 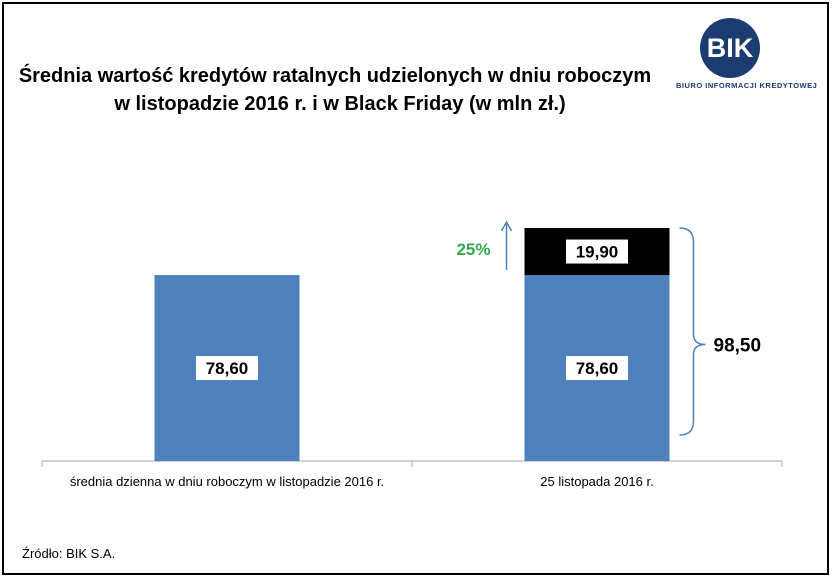 What do you see at coordinates (692, 331) in the screenshot?
I see `total-bracket` at bounding box center [692, 331].